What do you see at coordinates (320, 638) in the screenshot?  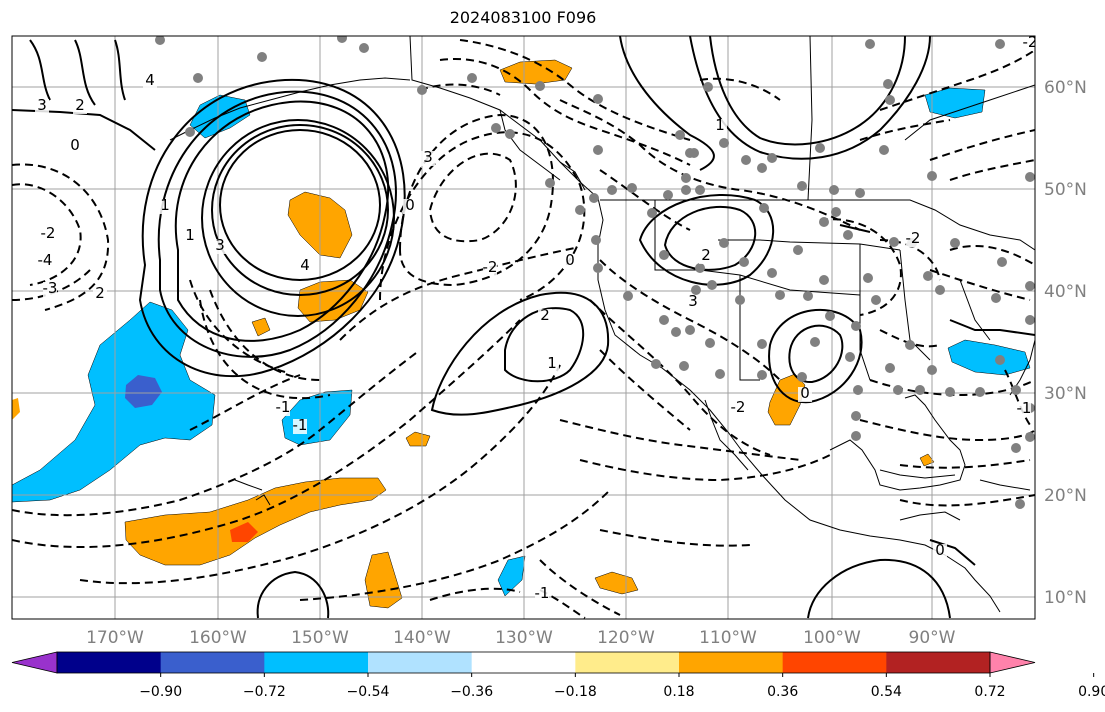 I see `longitude-label: 150°W` at bounding box center [320, 638].